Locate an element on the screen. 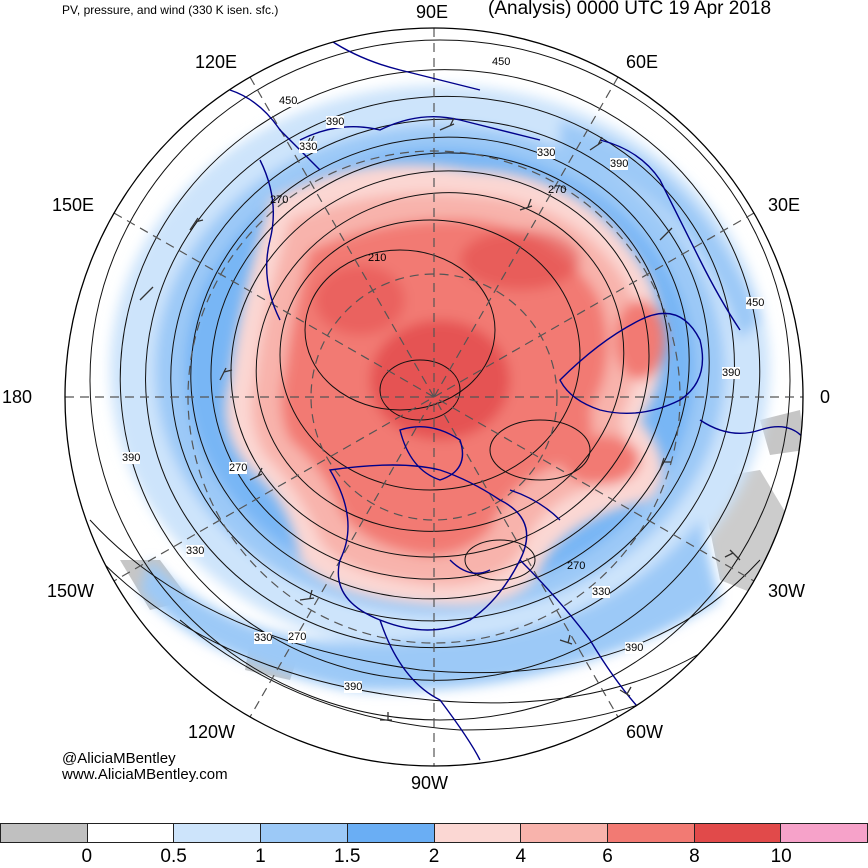  lon-label-90e: 90E is located at coordinates (432, 12).